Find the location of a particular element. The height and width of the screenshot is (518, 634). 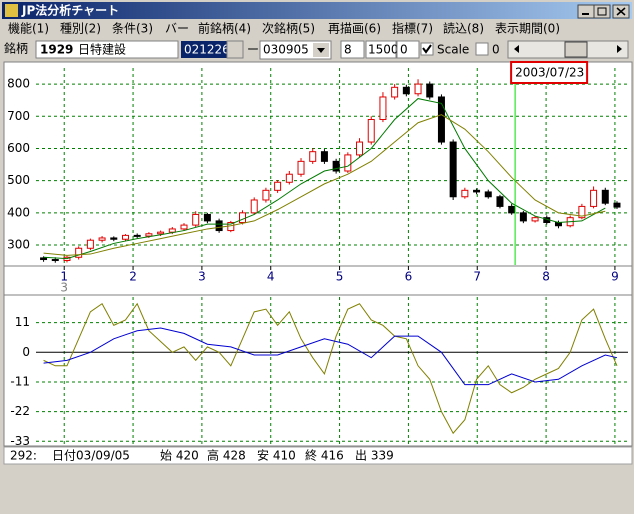

menu-item: 種別(2) is located at coordinates (80, 29).